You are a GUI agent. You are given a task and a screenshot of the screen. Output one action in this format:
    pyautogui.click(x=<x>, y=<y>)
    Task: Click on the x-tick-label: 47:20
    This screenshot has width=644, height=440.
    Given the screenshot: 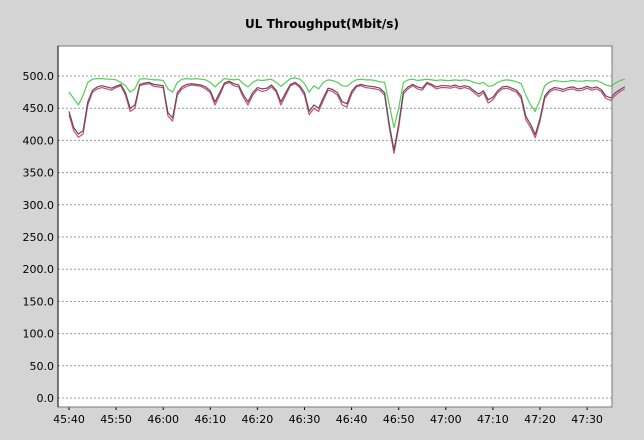 What is the action you would take?
    pyautogui.click(x=540, y=419)
    